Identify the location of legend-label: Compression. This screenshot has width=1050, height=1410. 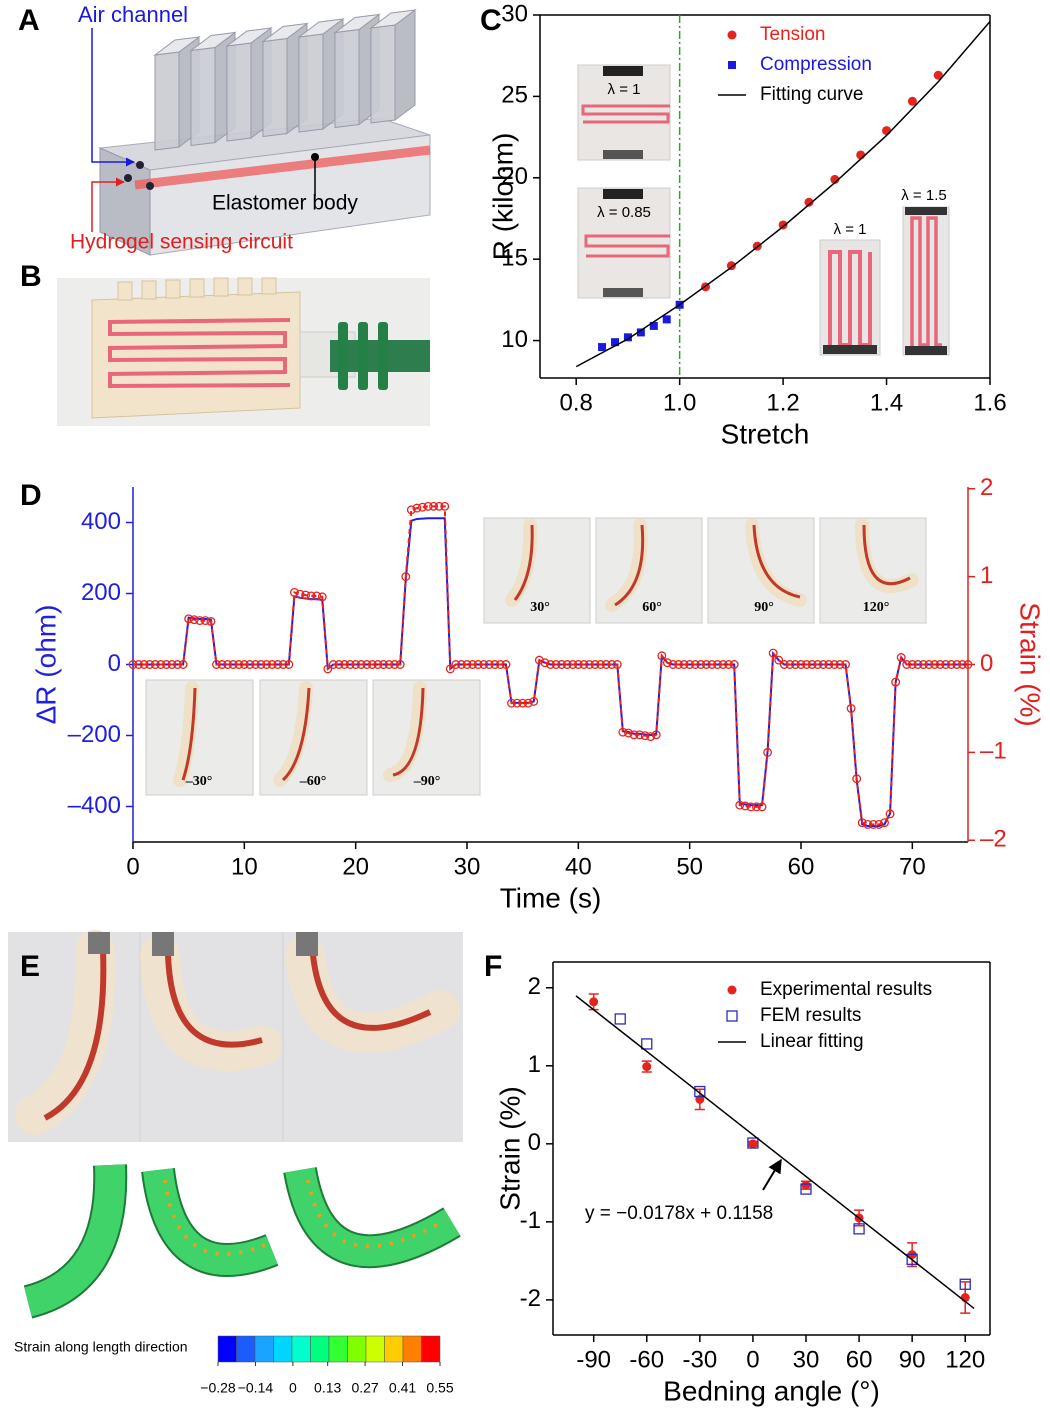
(816, 64).